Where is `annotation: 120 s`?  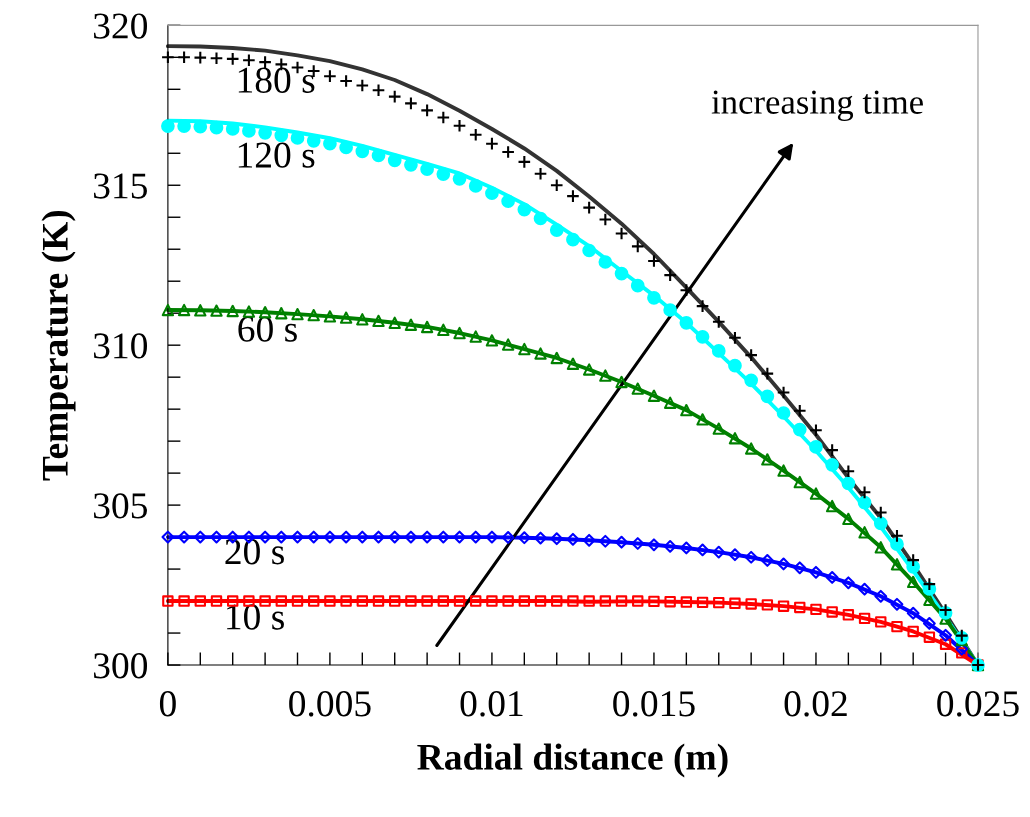 annotation: 120 s is located at coordinates (276, 155).